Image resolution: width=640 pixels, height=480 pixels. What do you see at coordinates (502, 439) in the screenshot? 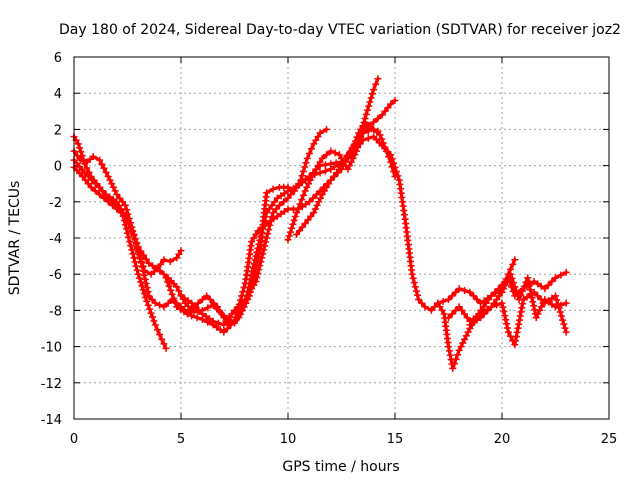
I see `x-tick-label: 20` at bounding box center [502, 439].